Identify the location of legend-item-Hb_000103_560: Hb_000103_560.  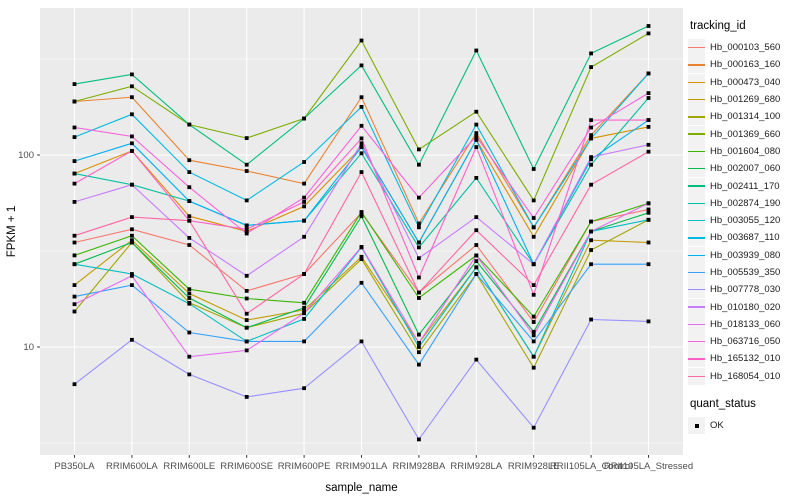
(743, 48).